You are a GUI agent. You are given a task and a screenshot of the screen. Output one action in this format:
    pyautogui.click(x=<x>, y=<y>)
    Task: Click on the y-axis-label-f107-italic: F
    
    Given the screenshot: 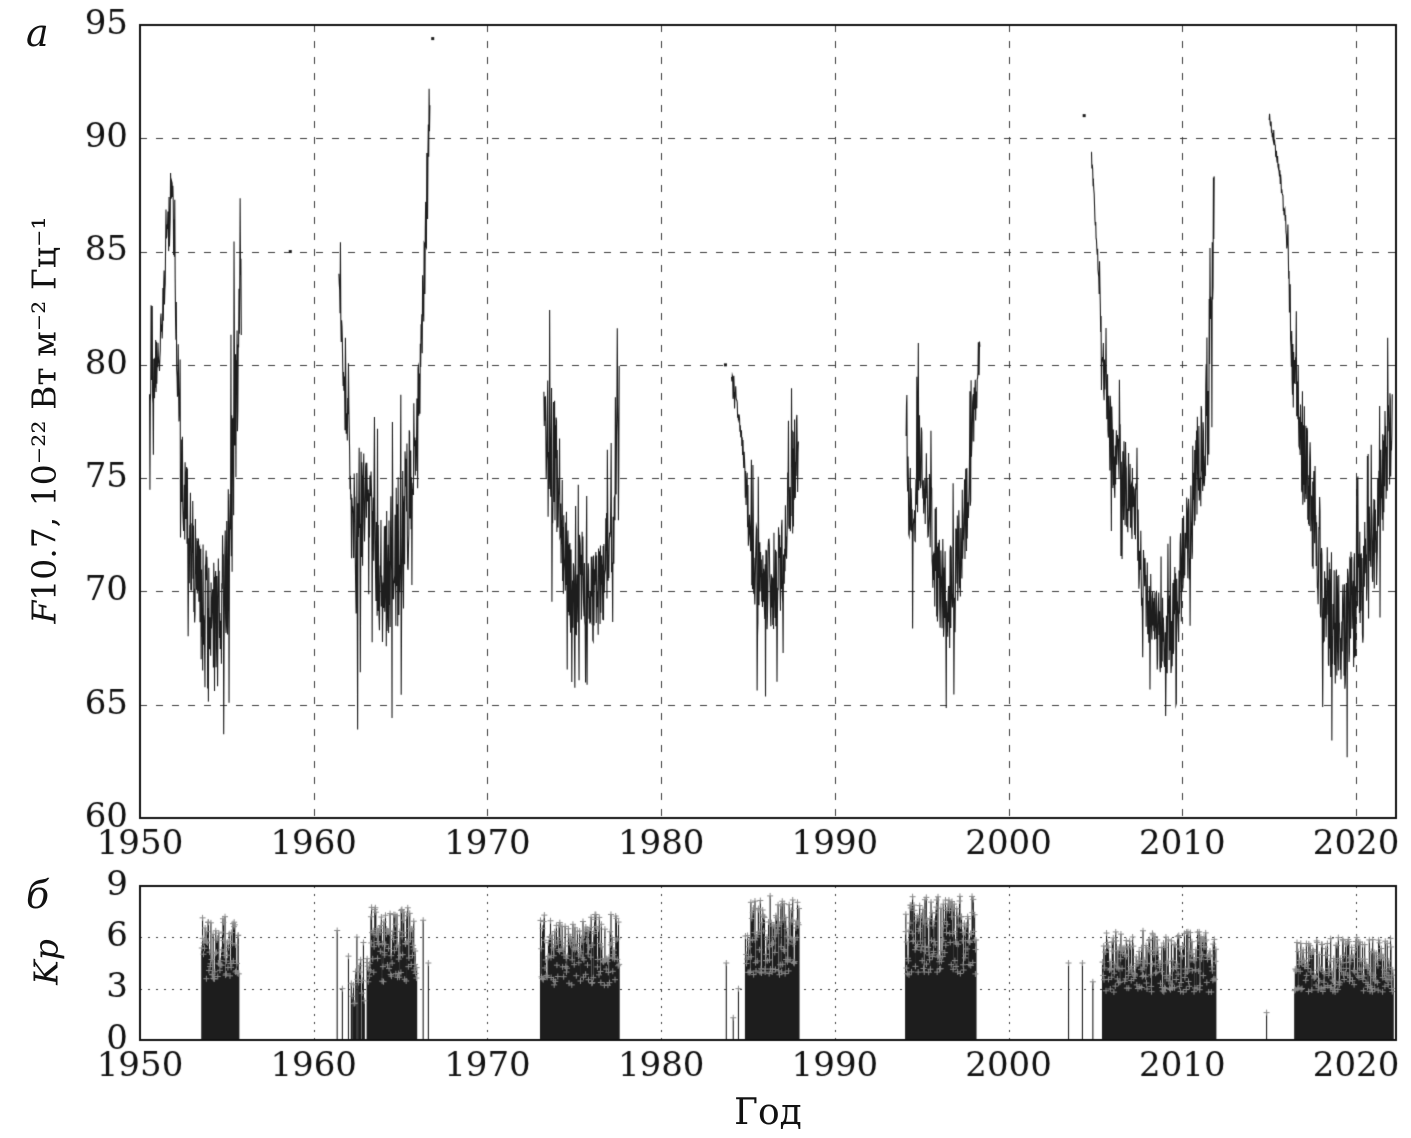 What is the action you would take?
    pyautogui.click(x=44, y=612)
    